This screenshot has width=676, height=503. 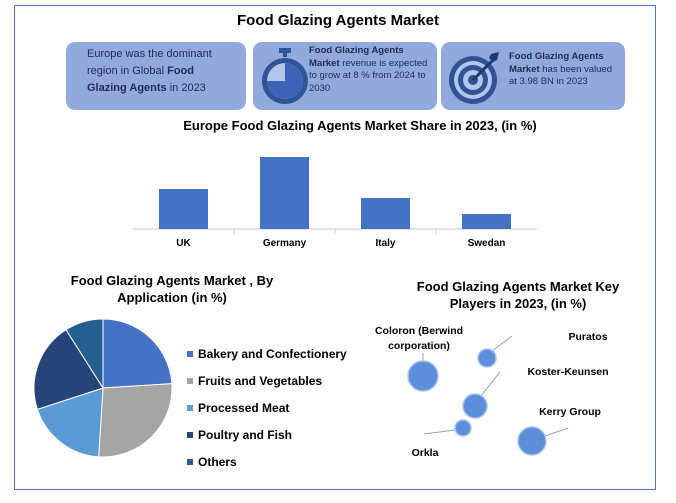 What do you see at coordinates (84, 354) in the screenshot?
I see `pie-slice-others` at bounding box center [84, 354].